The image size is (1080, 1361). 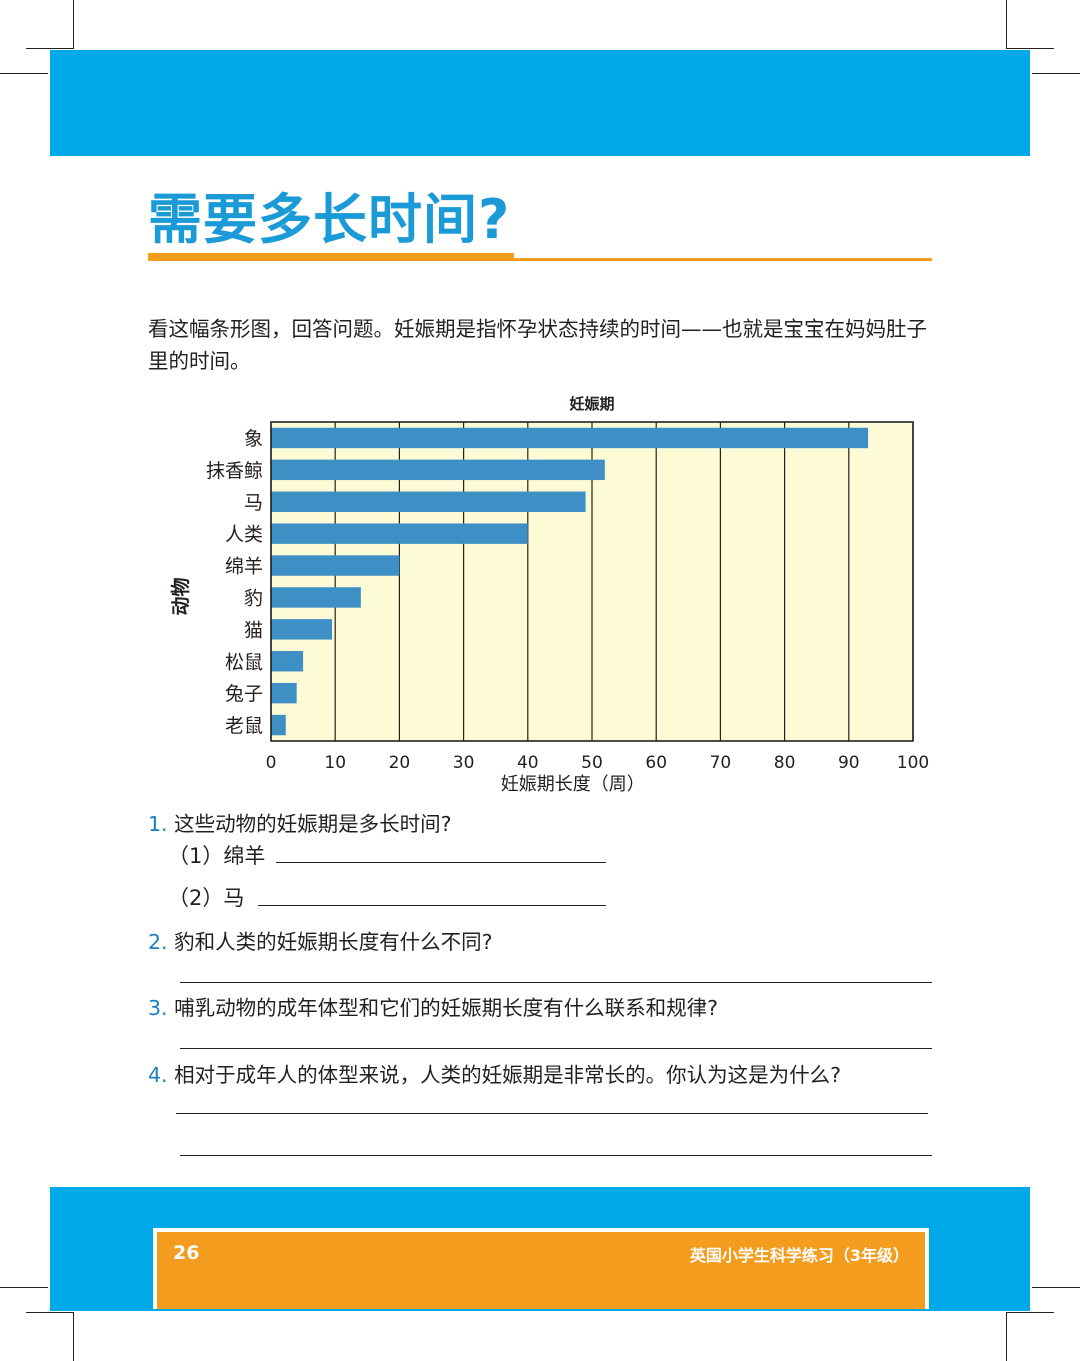 I want to click on header-band, so click(x=540, y=103).